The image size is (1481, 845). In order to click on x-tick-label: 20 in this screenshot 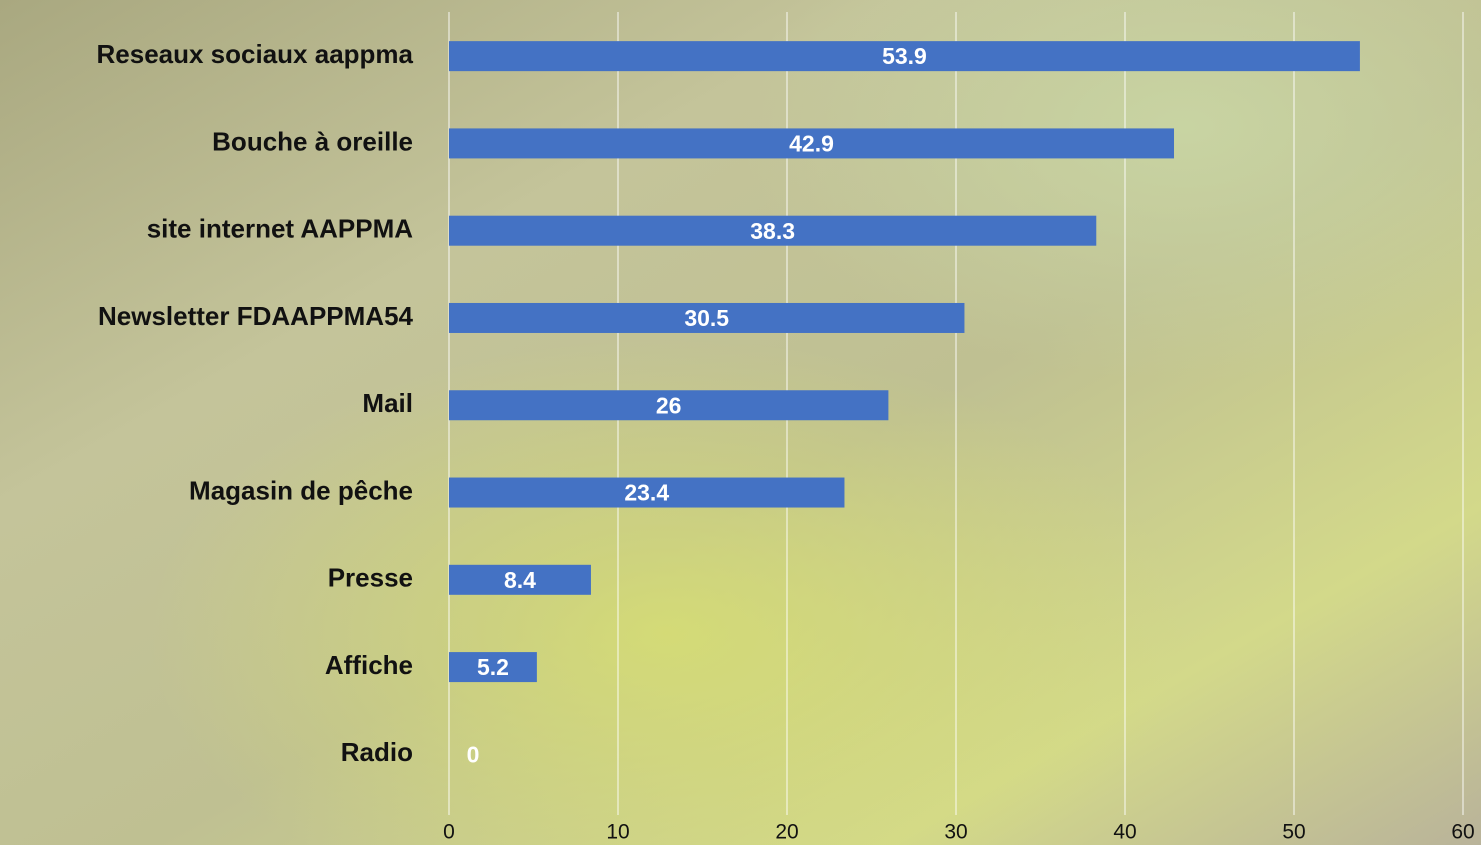, I will do `click(786, 832)`.